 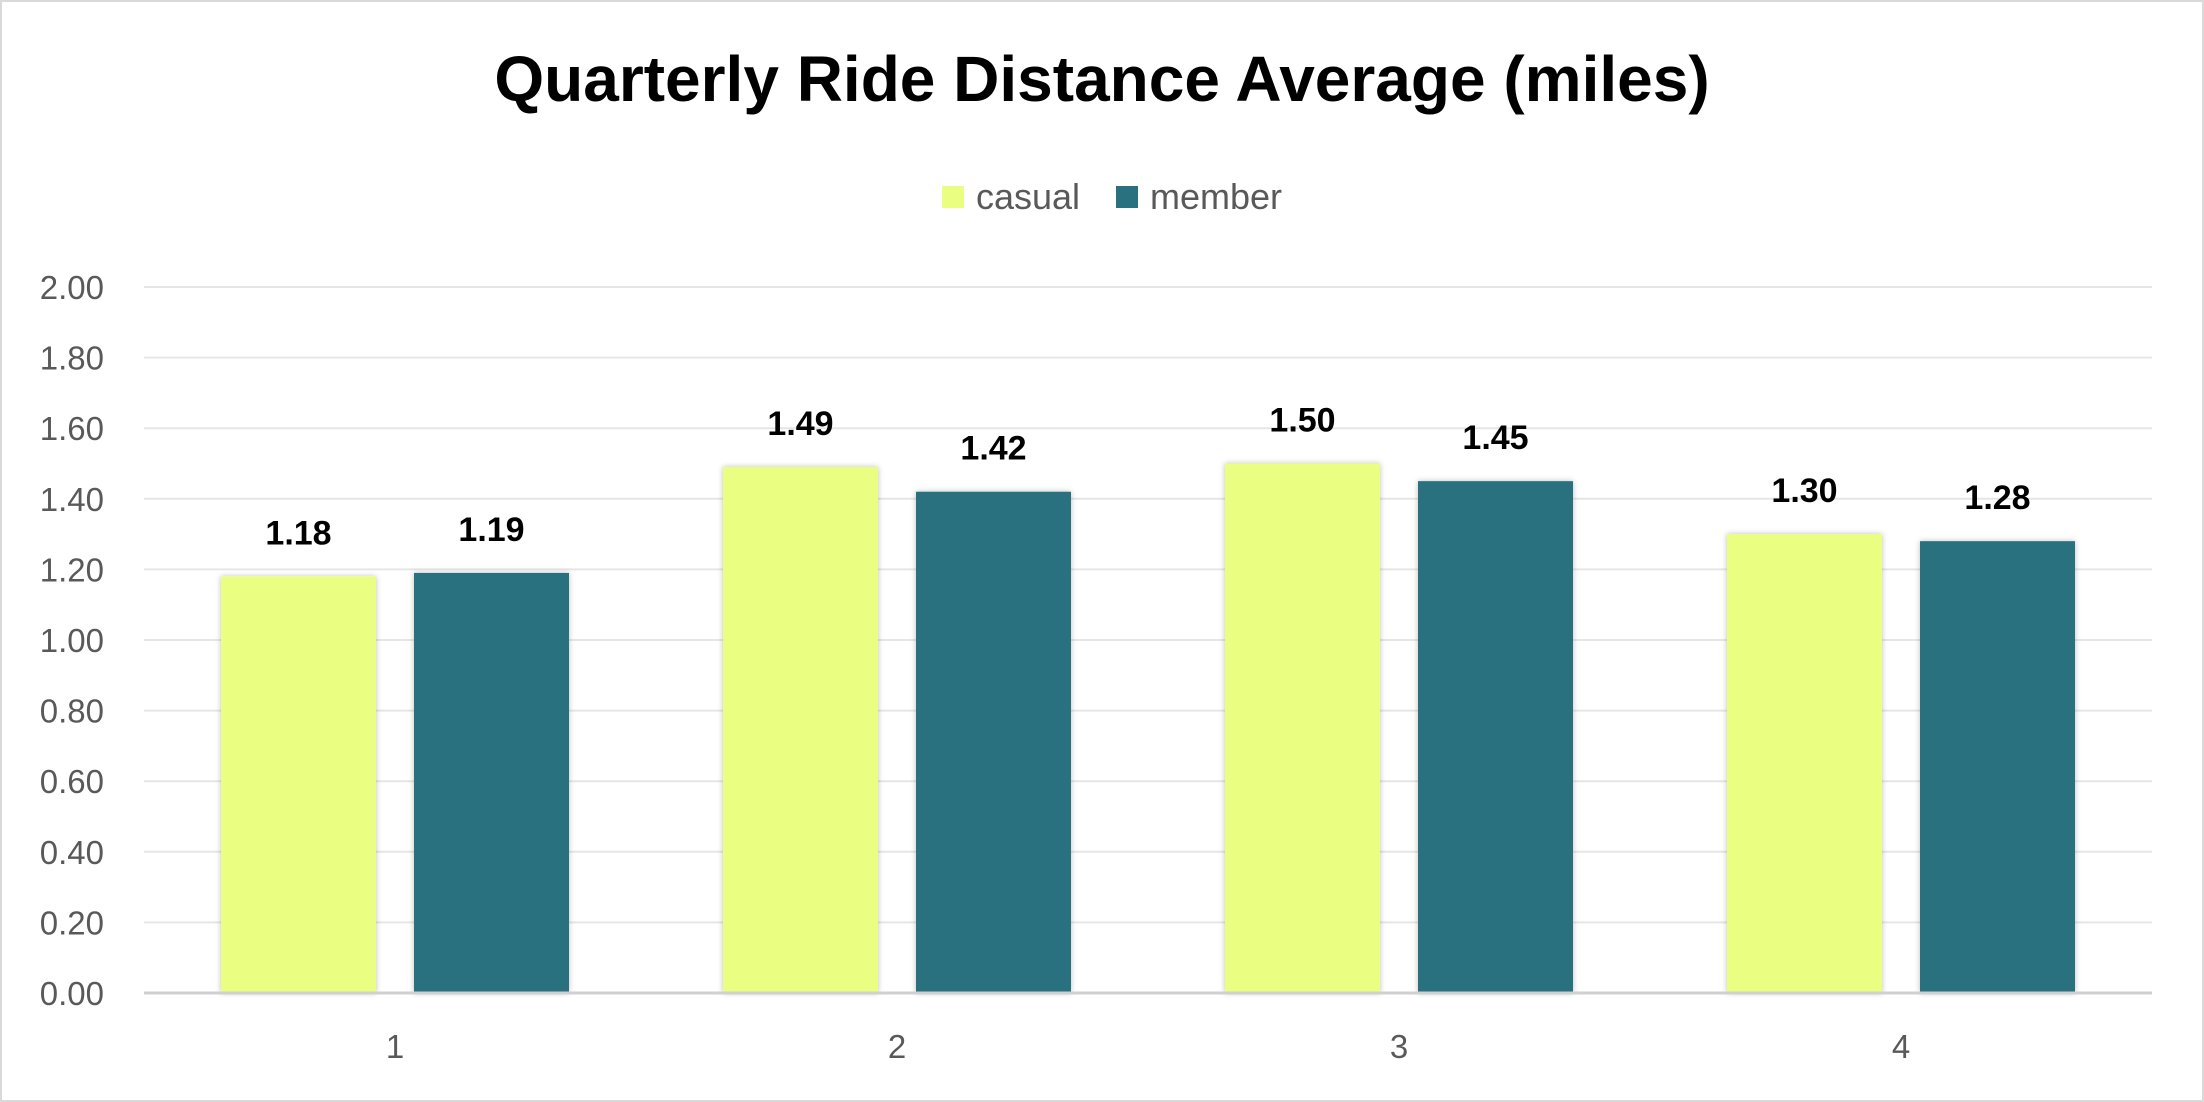 What do you see at coordinates (72, 428) in the screenshot?
I see `y-tick-label: 1.60` at bounding box center [72, 428].